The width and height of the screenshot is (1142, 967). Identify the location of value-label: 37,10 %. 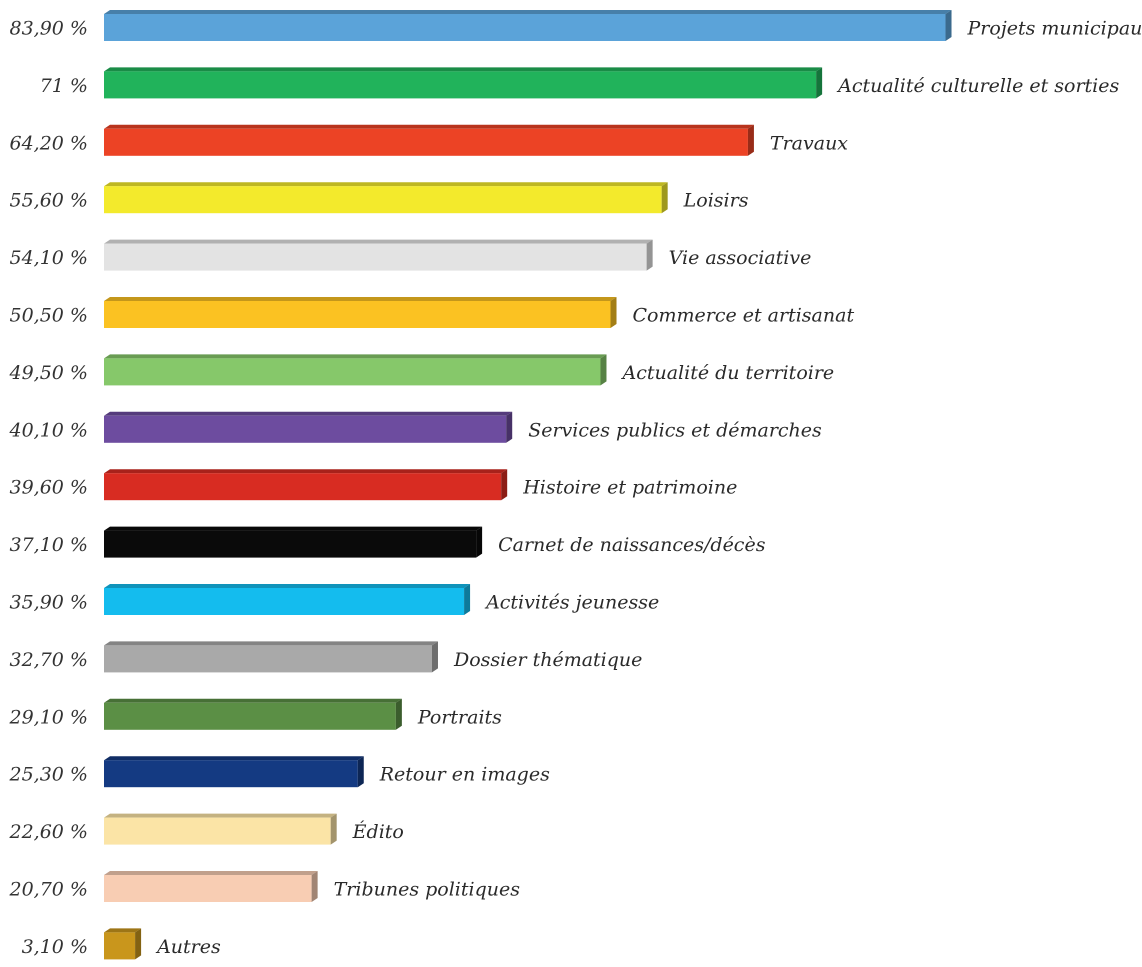
(49, 545).